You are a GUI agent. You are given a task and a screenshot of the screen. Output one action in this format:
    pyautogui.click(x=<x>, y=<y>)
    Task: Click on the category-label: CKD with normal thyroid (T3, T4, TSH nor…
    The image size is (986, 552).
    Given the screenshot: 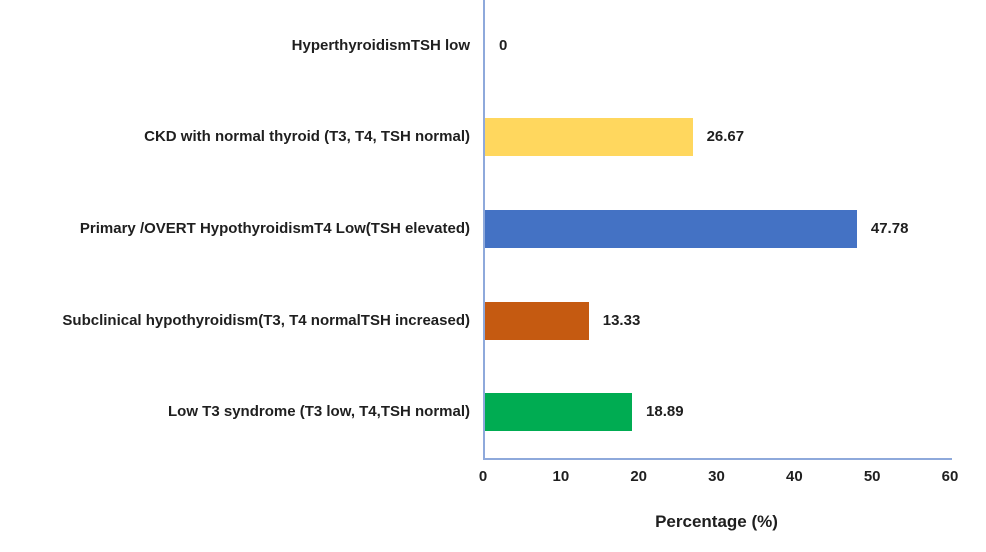 What is the action you would take?
    pyautogui.click(x=307, y=137)
    